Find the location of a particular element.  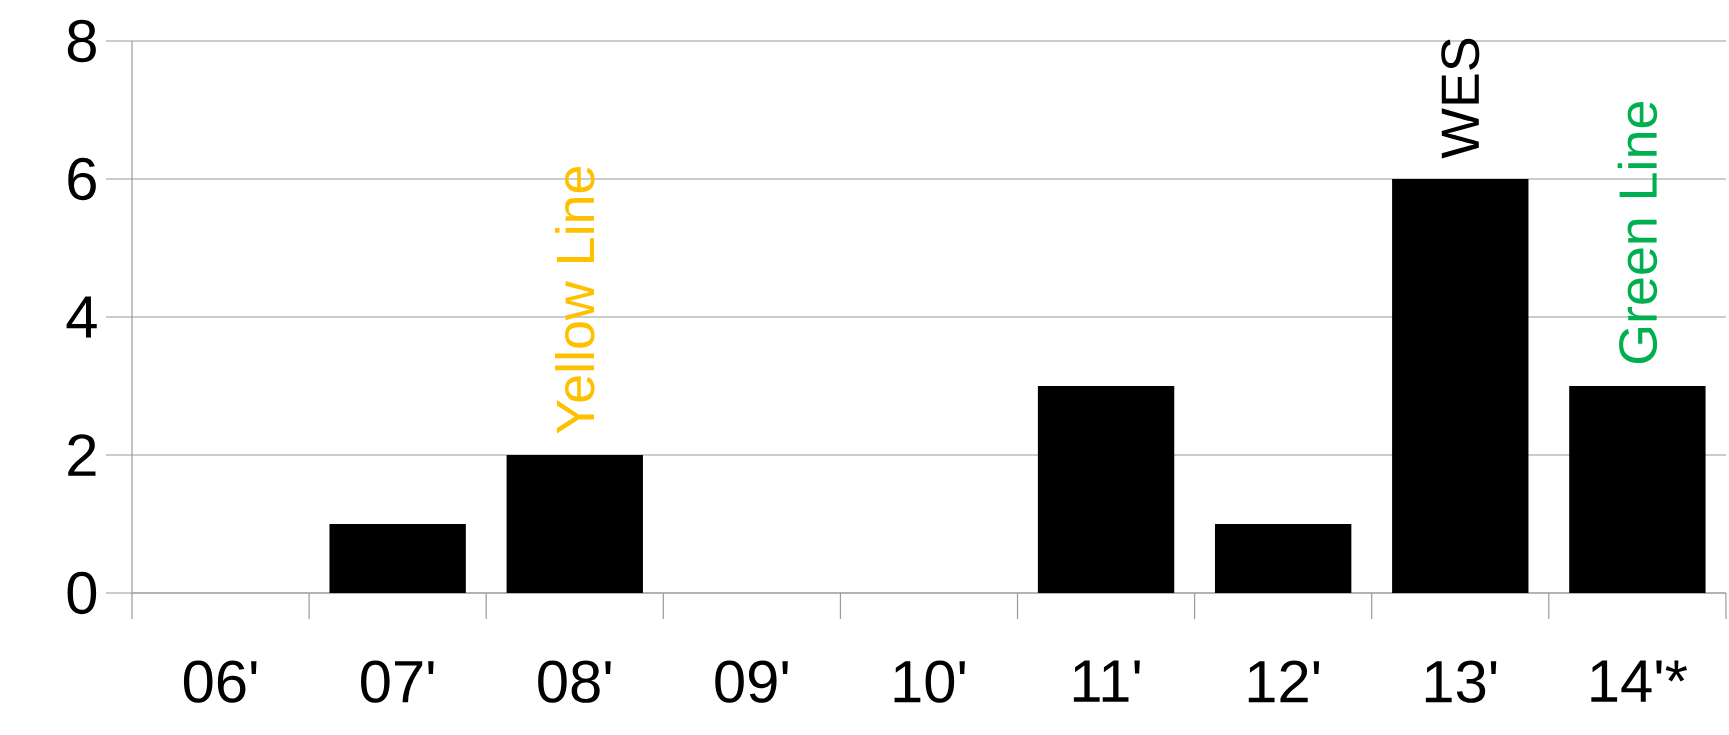

x-tick-label: 13' is located at coordinates (1461, 681).